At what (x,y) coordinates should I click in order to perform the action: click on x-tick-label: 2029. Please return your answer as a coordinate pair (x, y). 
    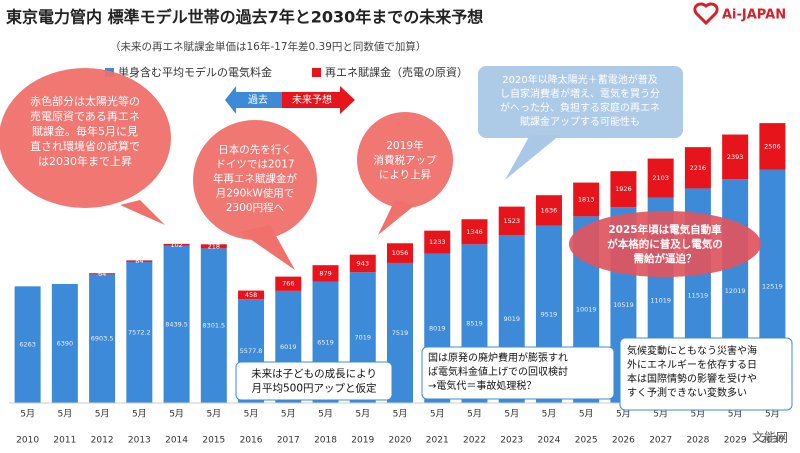
    Looking at the image, I should click on (735, 441).